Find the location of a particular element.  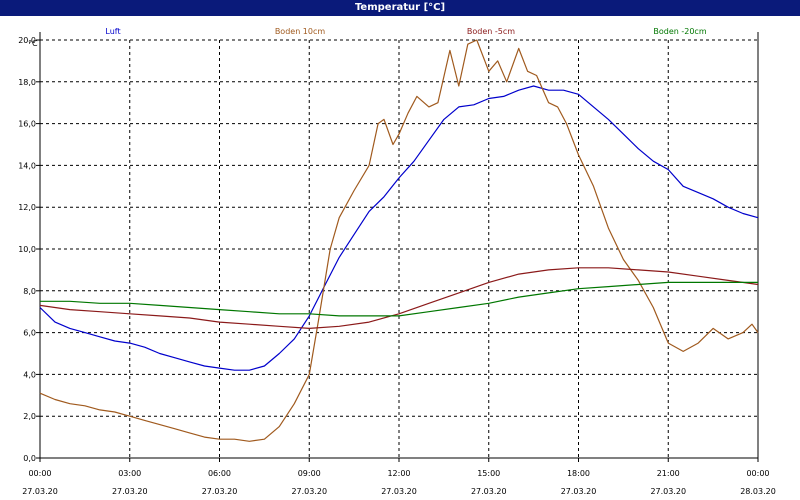

x-tick-label-time: 18:00 is located at coordinates (578, 473).